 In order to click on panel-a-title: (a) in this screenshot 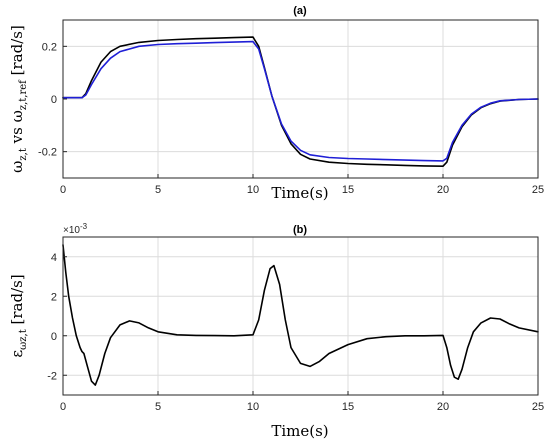, I will do `click(300, 11)`.